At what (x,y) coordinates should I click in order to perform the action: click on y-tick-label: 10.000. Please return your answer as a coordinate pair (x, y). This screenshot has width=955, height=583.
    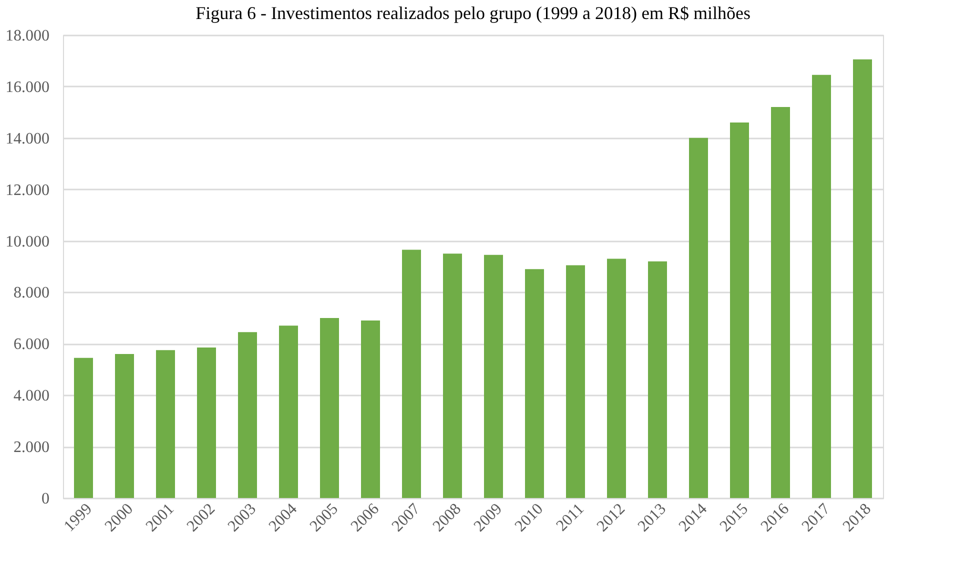
    Looking at the image, I should click on (28, 241).